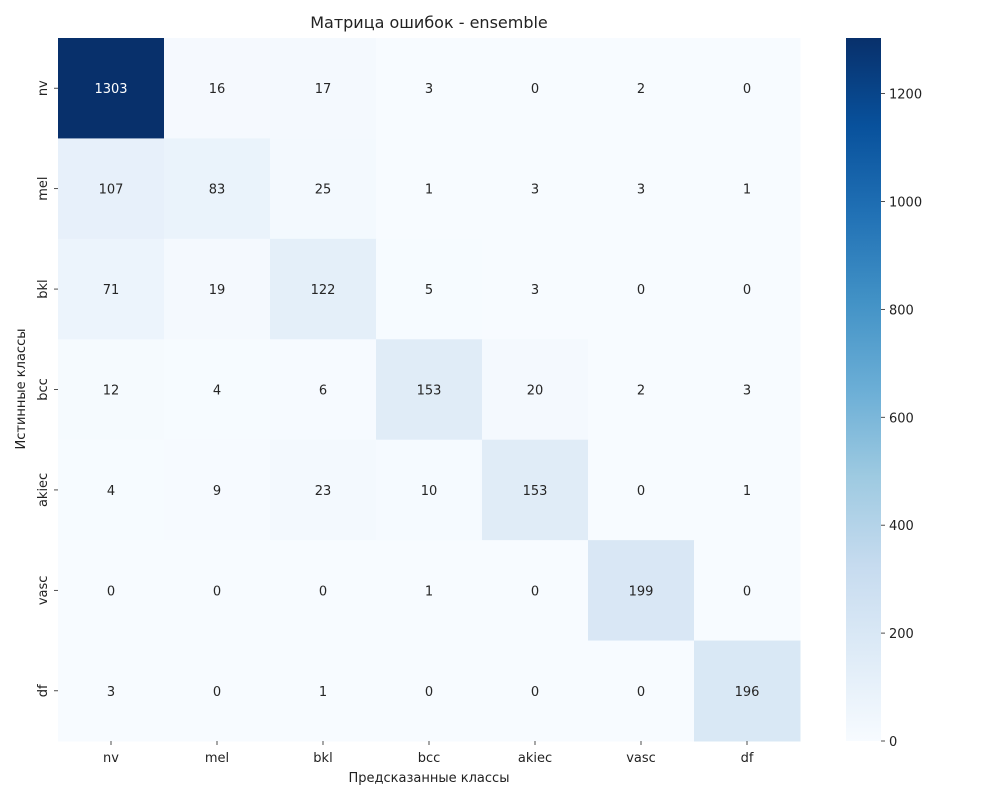 This screenshot has width=1000, height=800. What do you see at coordinates (535, 758) in the screenshot?
I see `x-tick-label: akiec` at bounding box center [535, 758].